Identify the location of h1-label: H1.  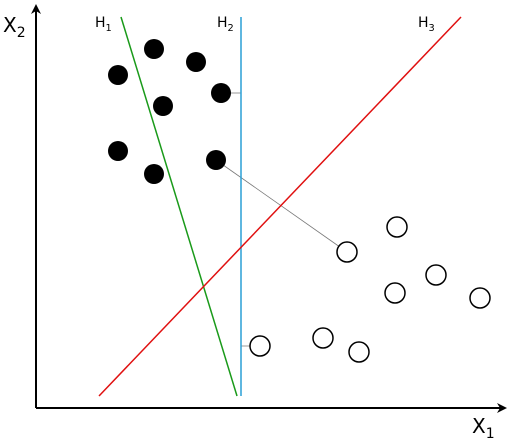
(103, 24).